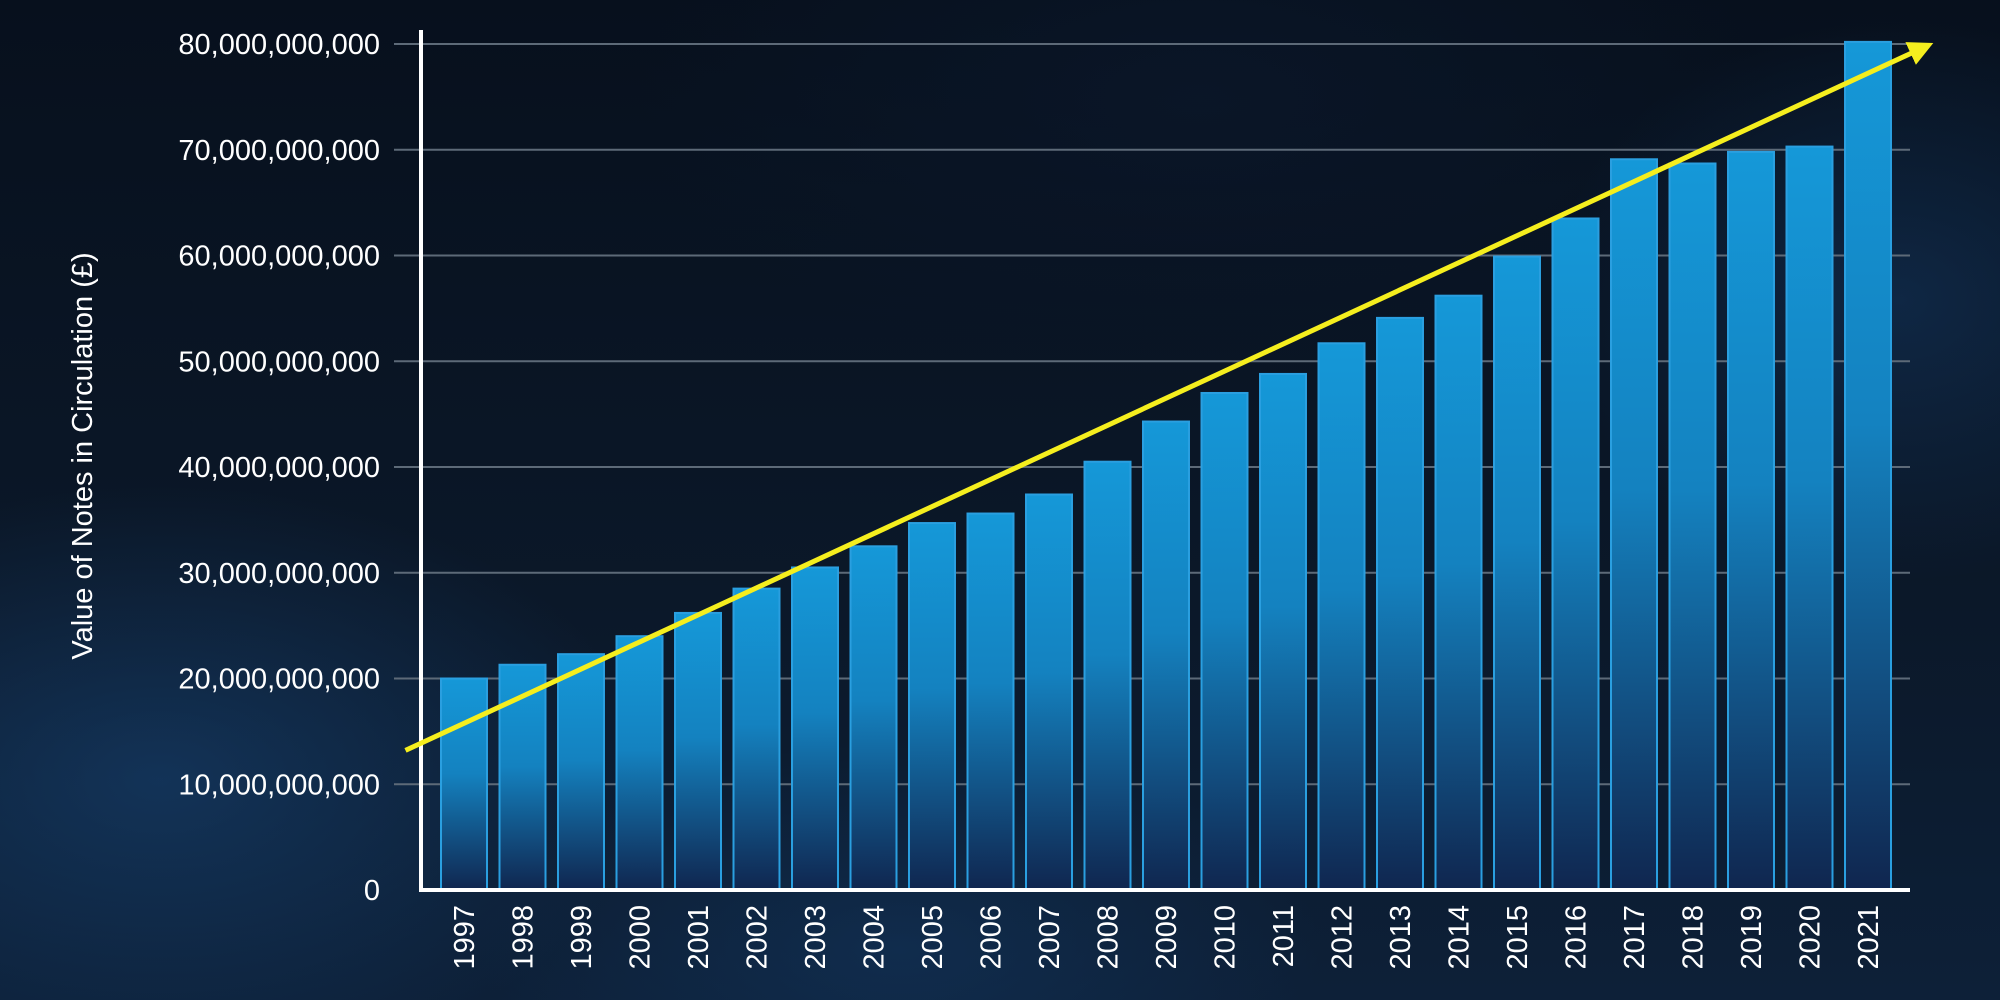 This screenshot has width=2000, height=1000. I want to click on bar-2000, so click(639, 763).